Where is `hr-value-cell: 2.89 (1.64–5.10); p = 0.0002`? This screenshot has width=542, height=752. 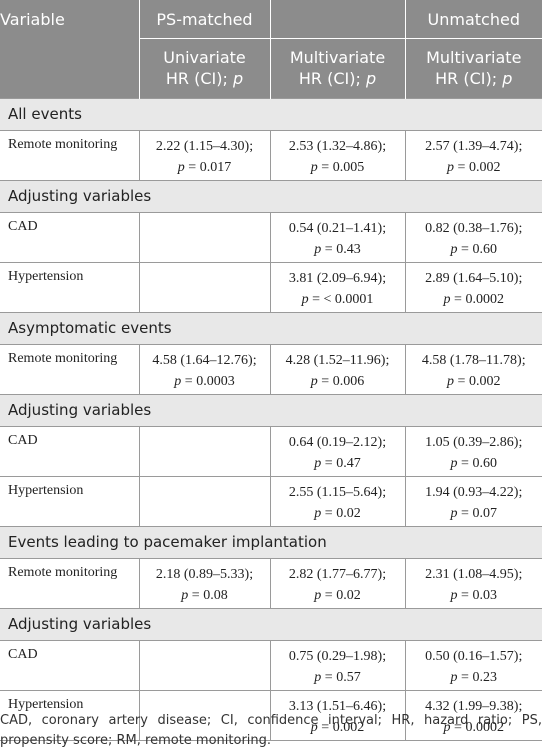
hr-value-cell: 2.89 (1.64–5.10); p = 0.0002 is located at coordinates (473, 287).